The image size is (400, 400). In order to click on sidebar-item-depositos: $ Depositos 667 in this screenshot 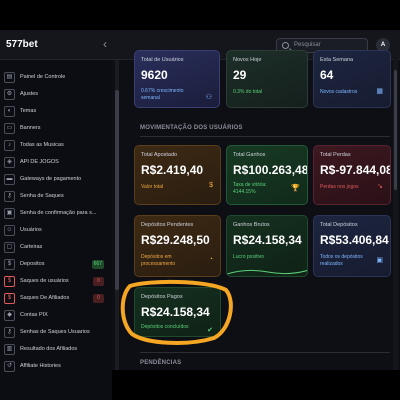, I will do `click(57, 265)`.